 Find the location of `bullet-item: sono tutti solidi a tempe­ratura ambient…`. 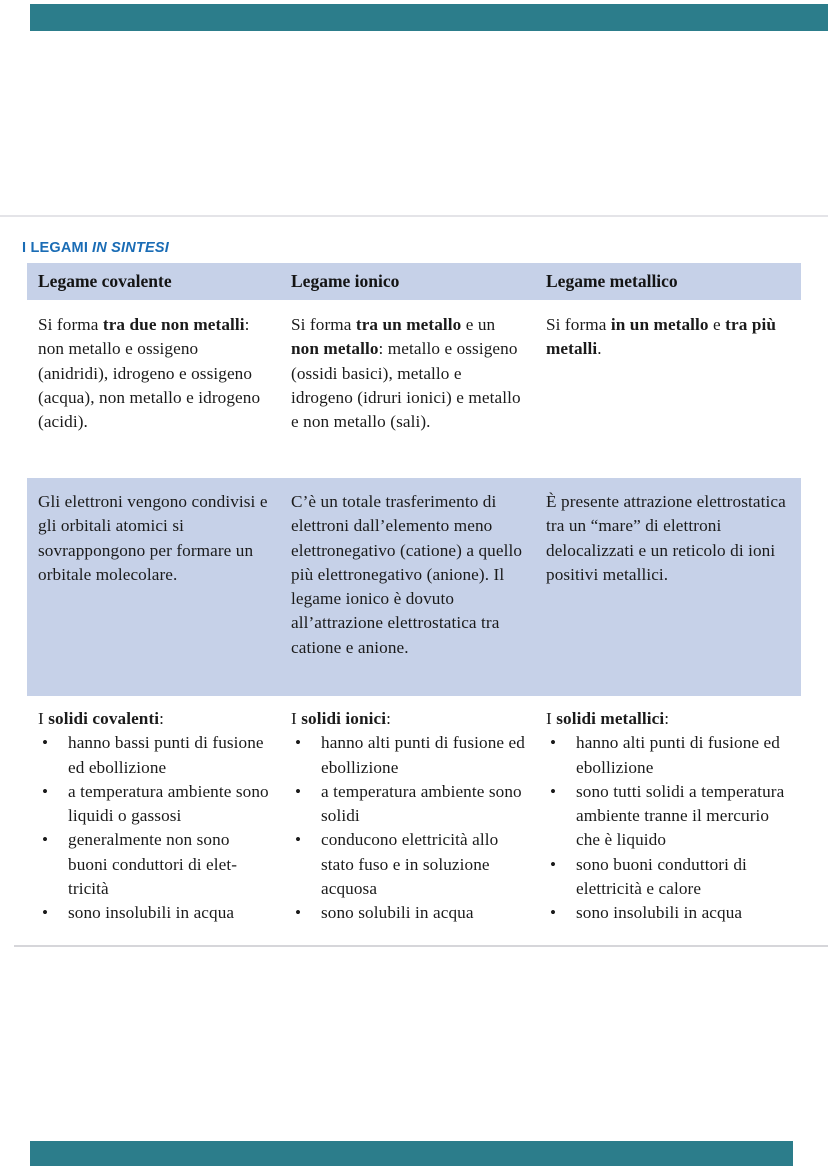

bullet-item: sono tutti solidi a tempe­ratura ambient… is located at coordinates (669, 816).